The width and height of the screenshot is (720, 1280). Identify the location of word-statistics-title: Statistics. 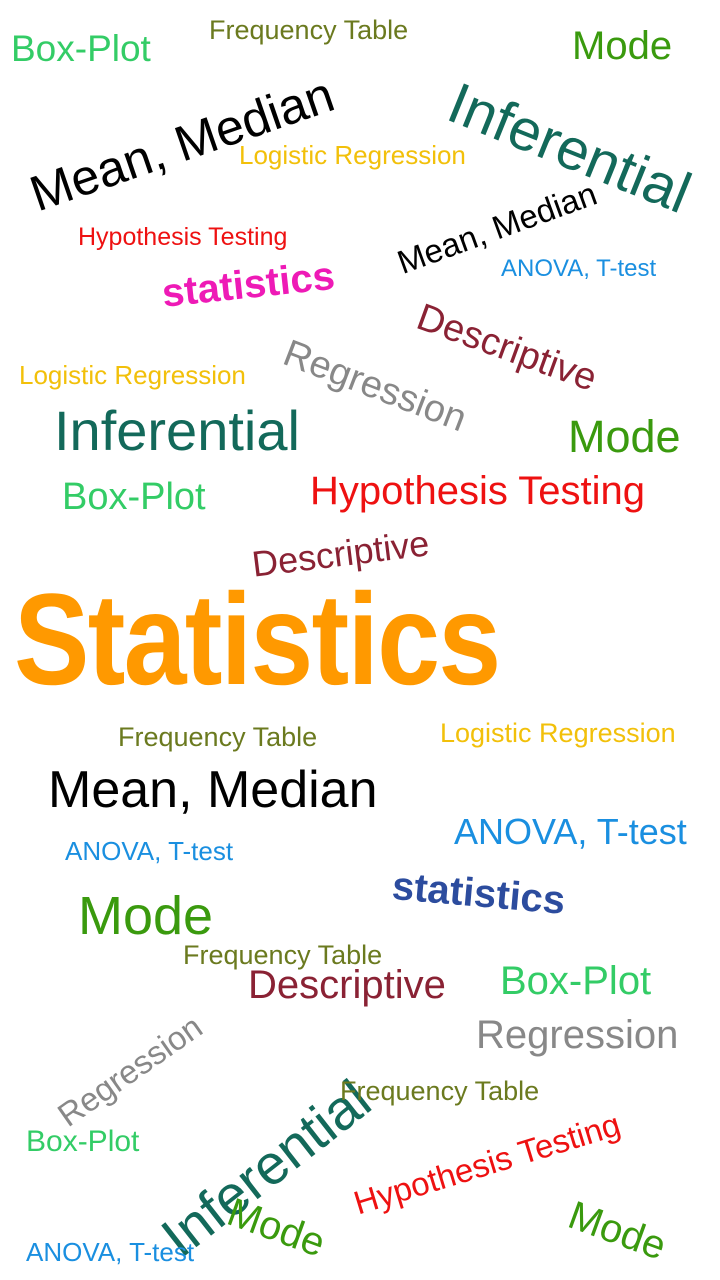
(257, 639).